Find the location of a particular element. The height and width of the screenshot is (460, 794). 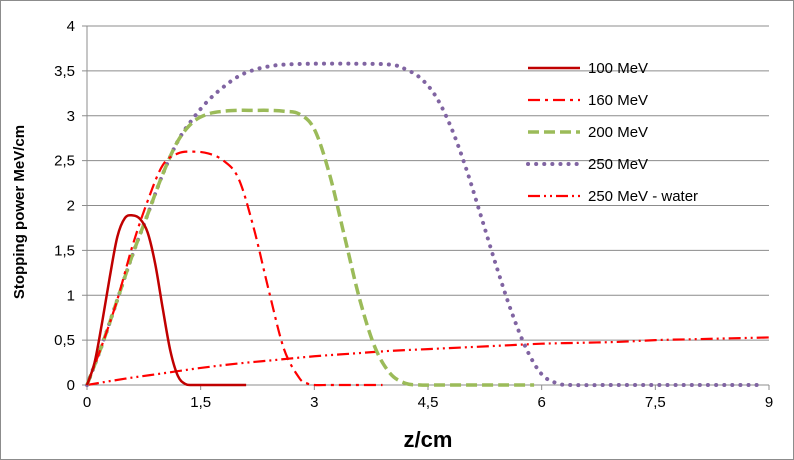

x-tick-label: 3 is located at coordinates (314, 402).